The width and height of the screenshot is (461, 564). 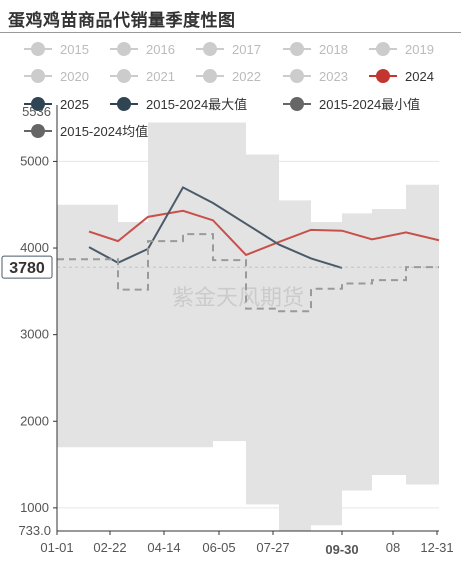 I want to click on series-line-2025, so click(x=215, y=227).